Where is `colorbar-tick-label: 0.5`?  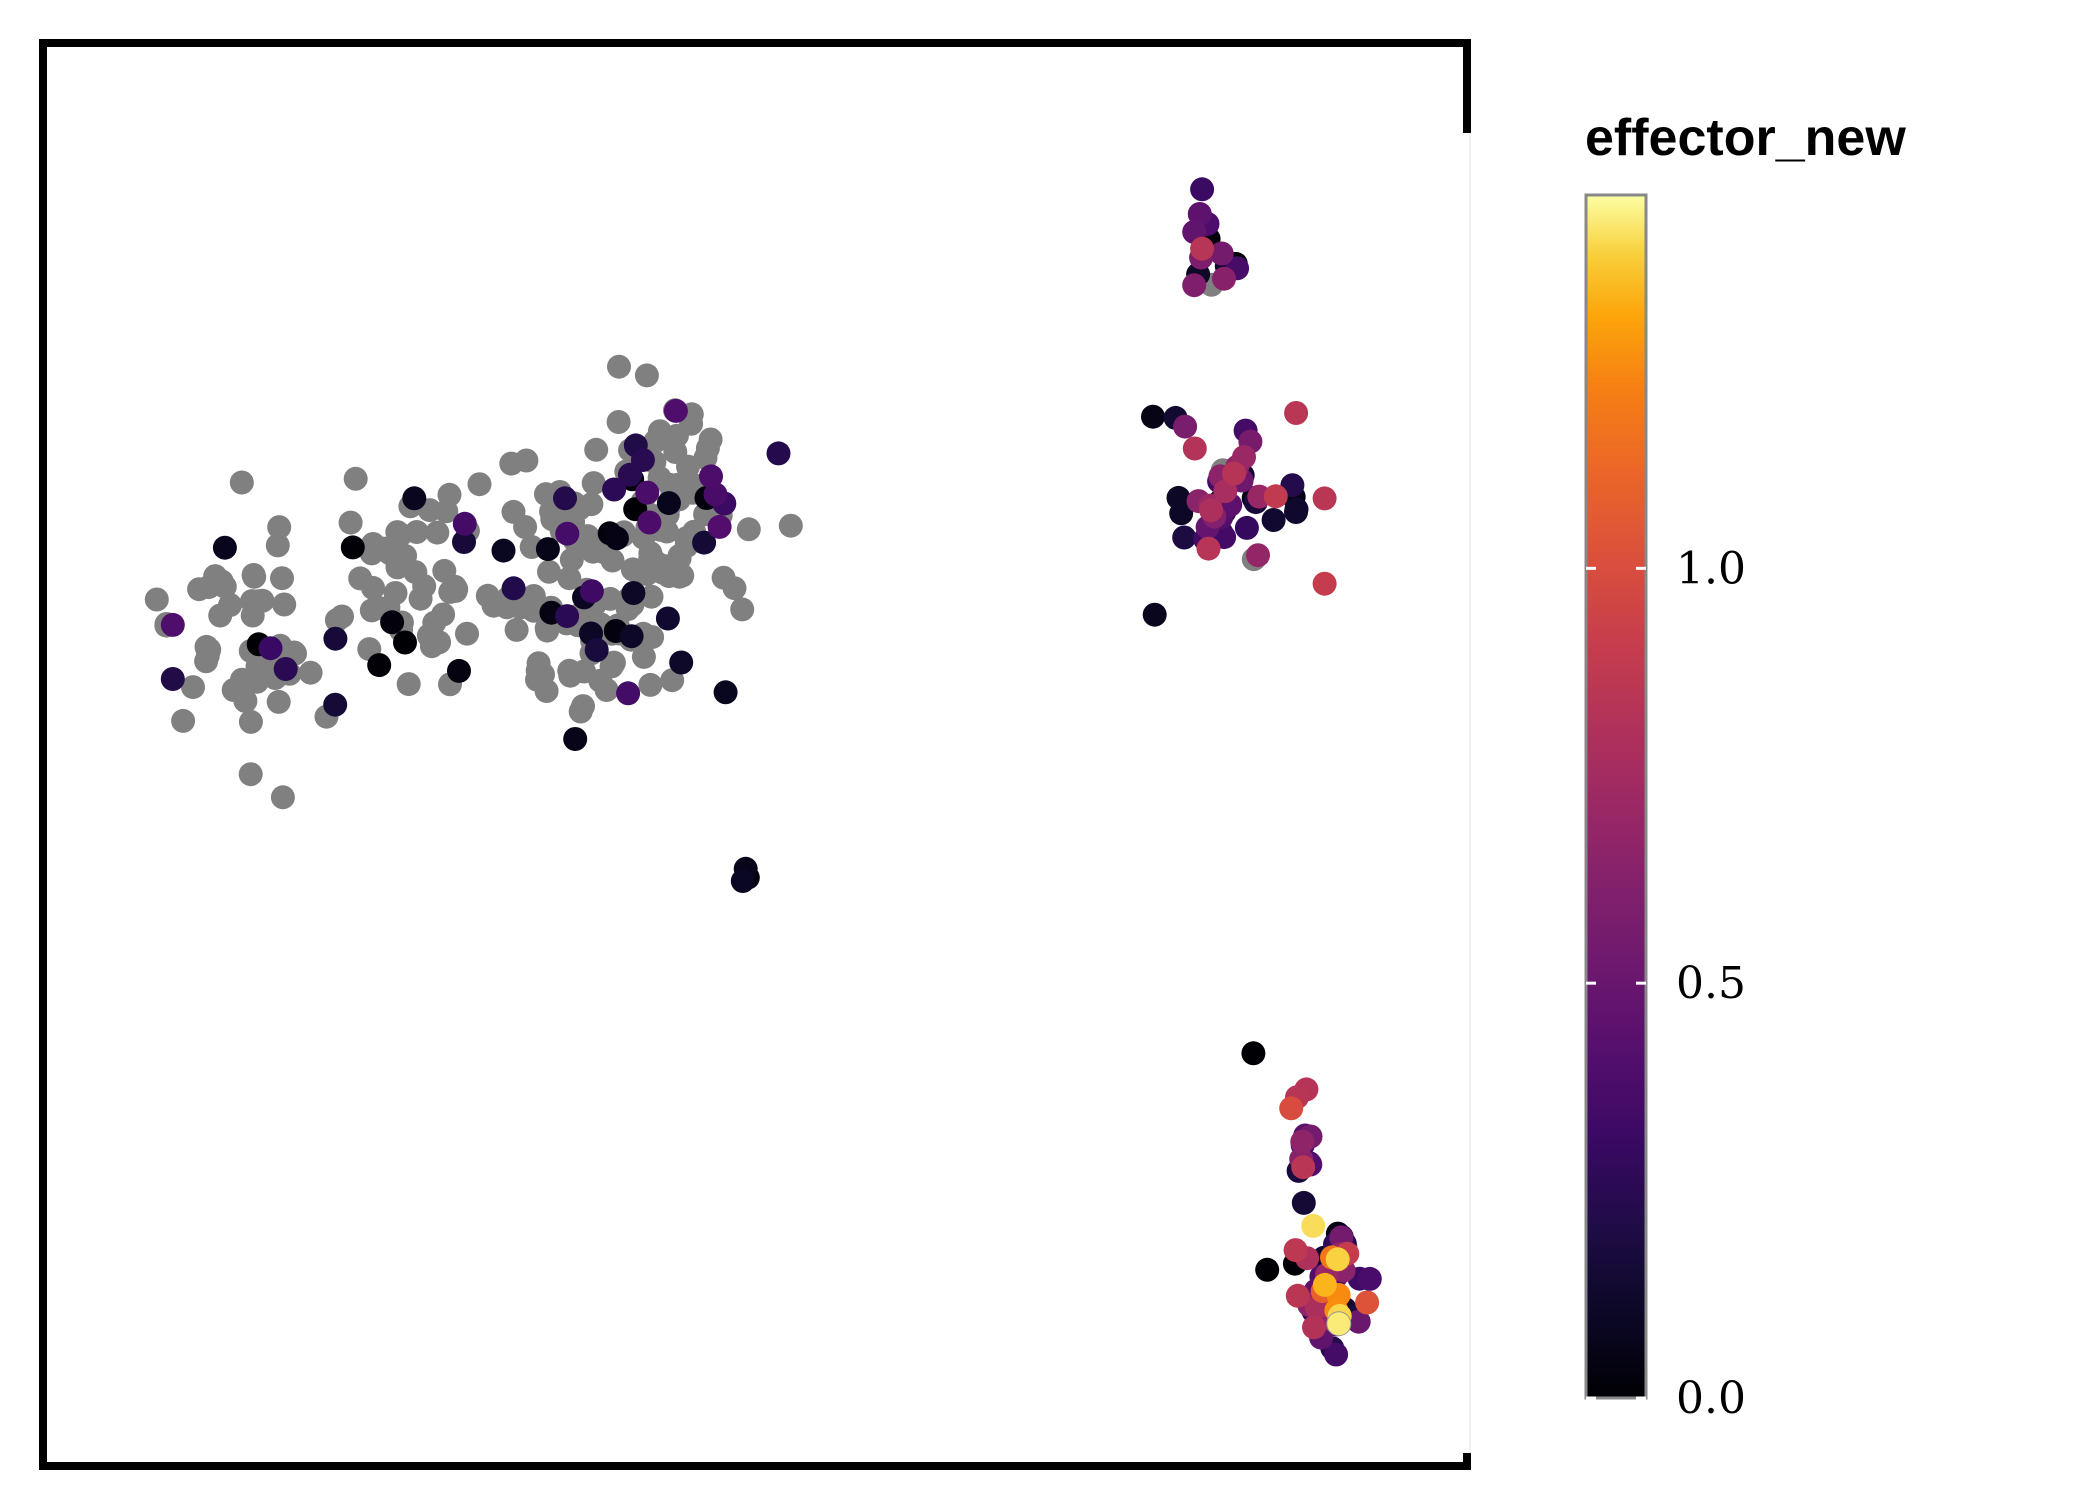
colorbar-tick-label: 0.5 is located at coordinates (1711, 983).